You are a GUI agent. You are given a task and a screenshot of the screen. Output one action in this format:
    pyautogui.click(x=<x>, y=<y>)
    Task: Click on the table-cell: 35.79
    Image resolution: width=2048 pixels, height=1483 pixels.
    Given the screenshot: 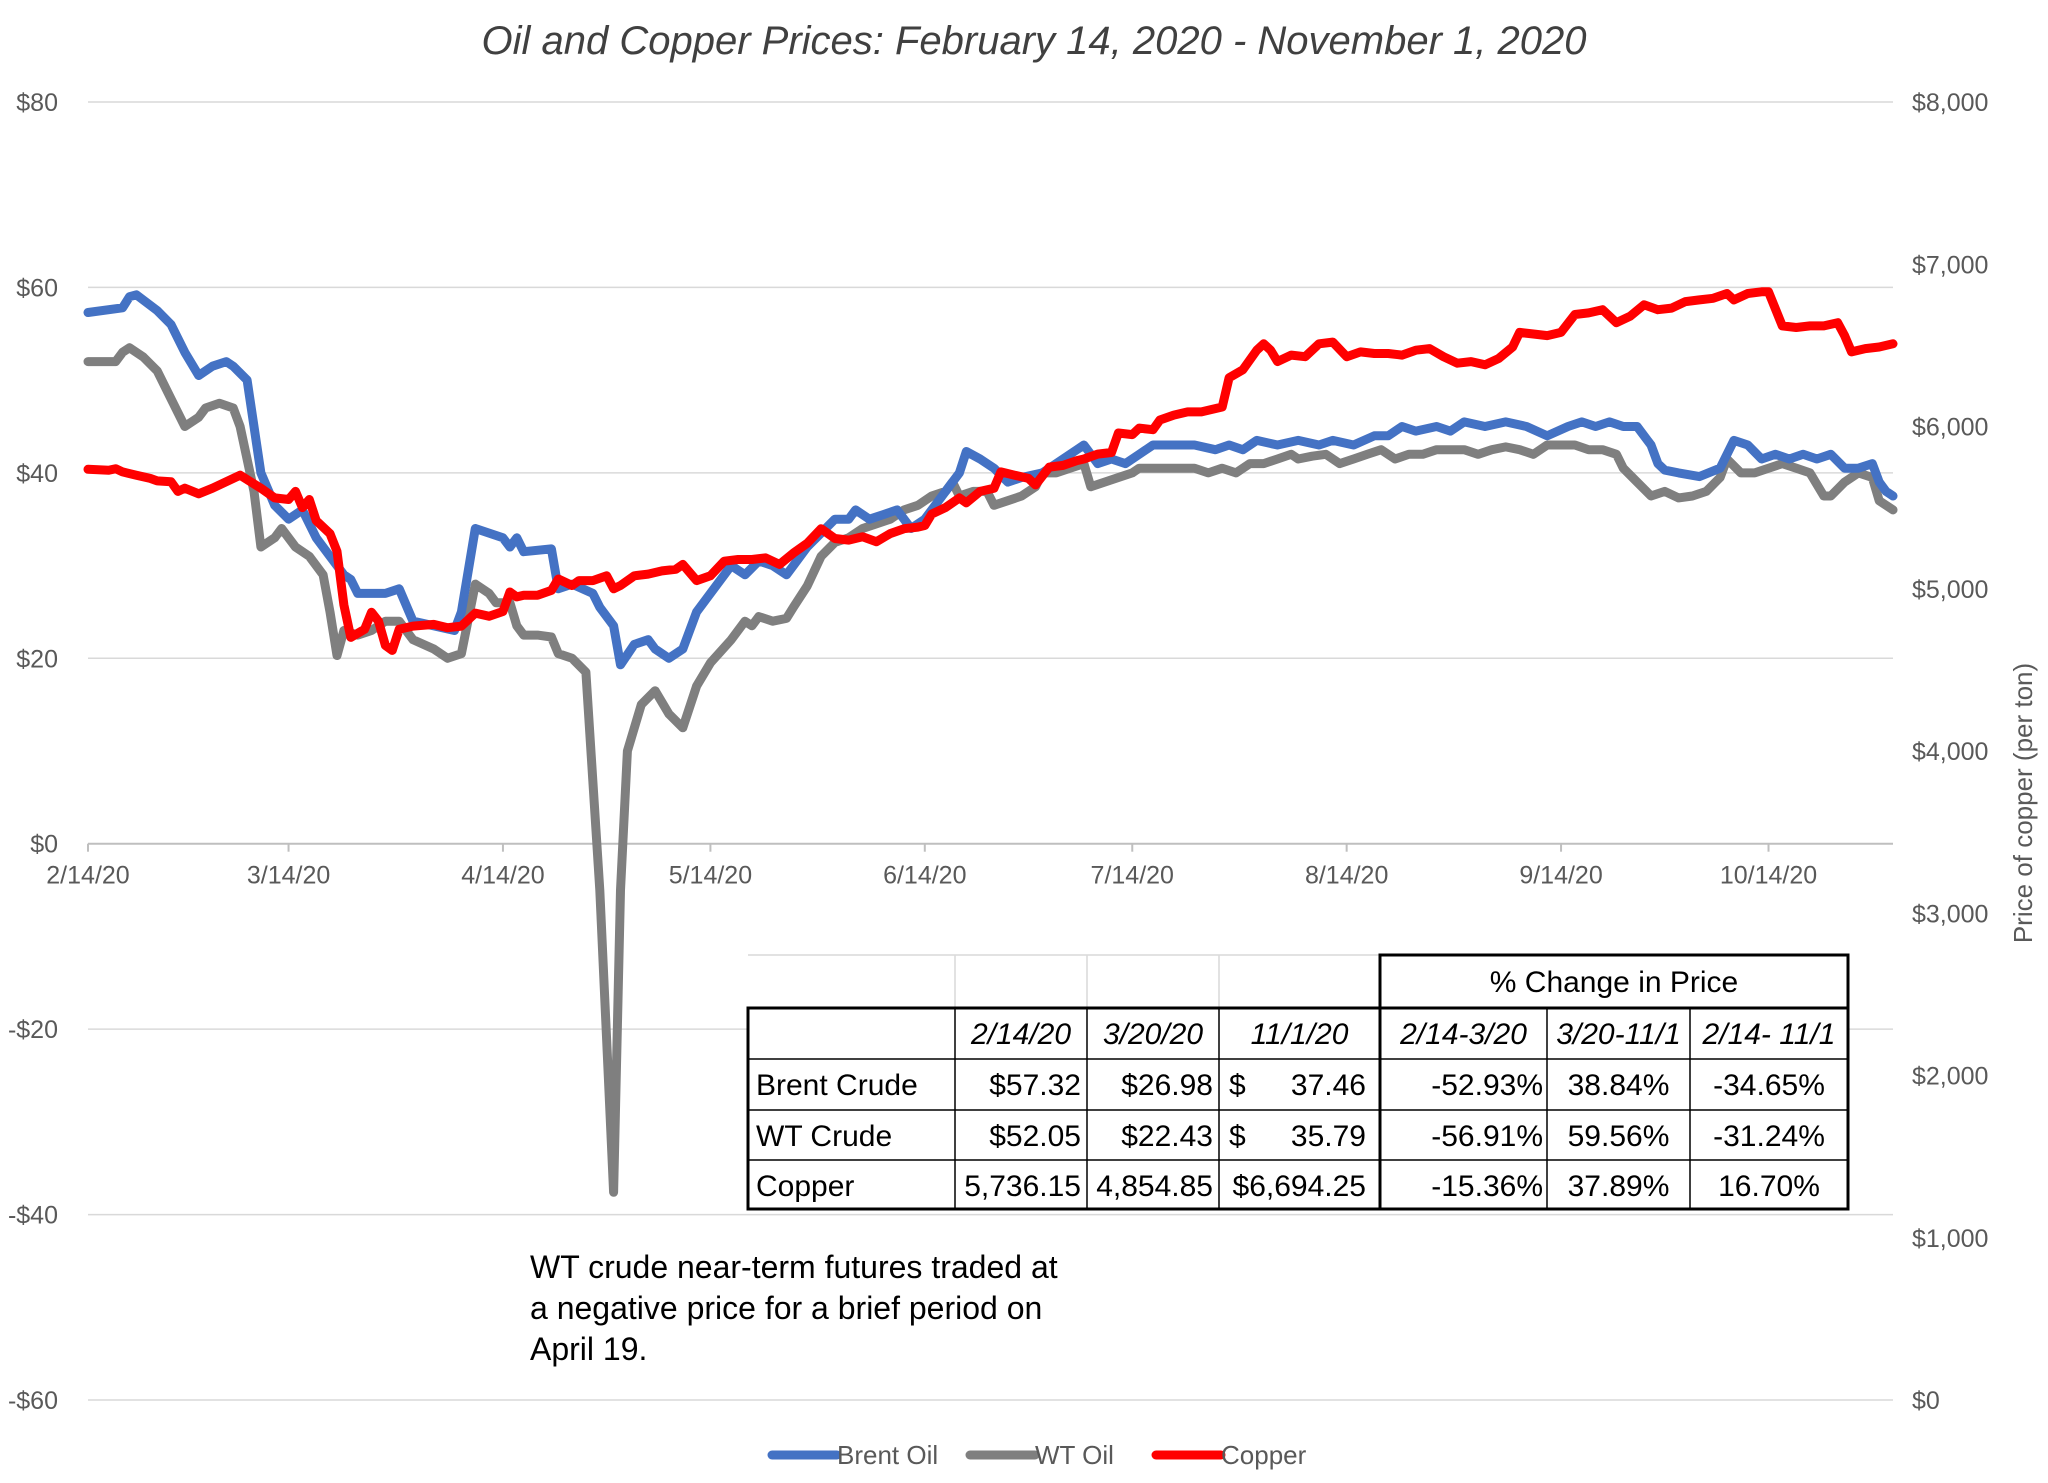 What is the action you would take?
    pyautogui.click(x=1328, y=1136)
    